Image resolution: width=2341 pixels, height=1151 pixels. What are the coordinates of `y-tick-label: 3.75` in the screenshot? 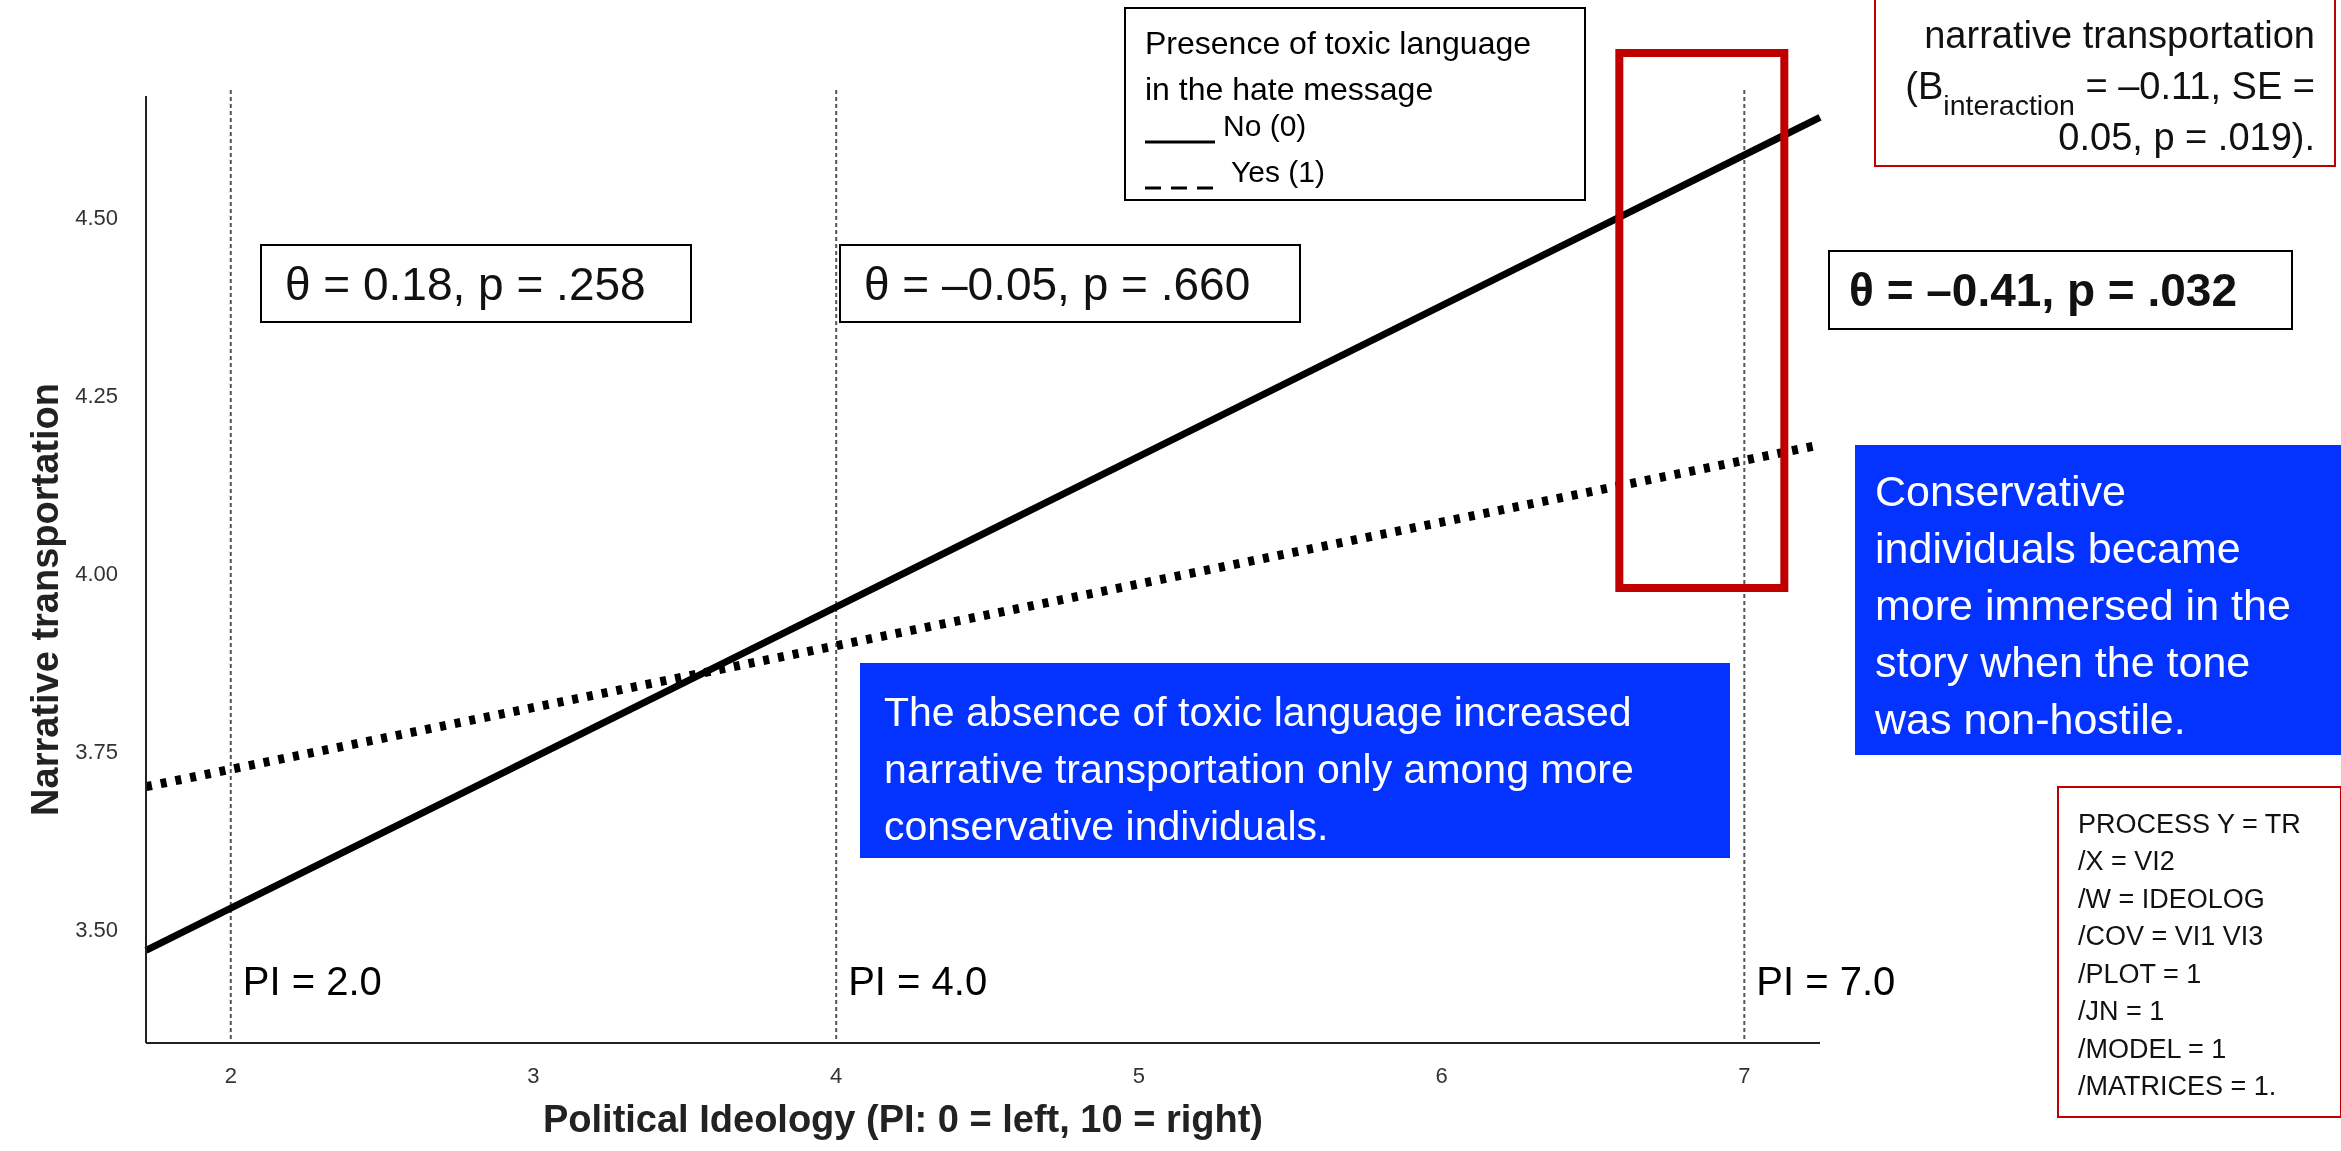 It's located at (96, 751).